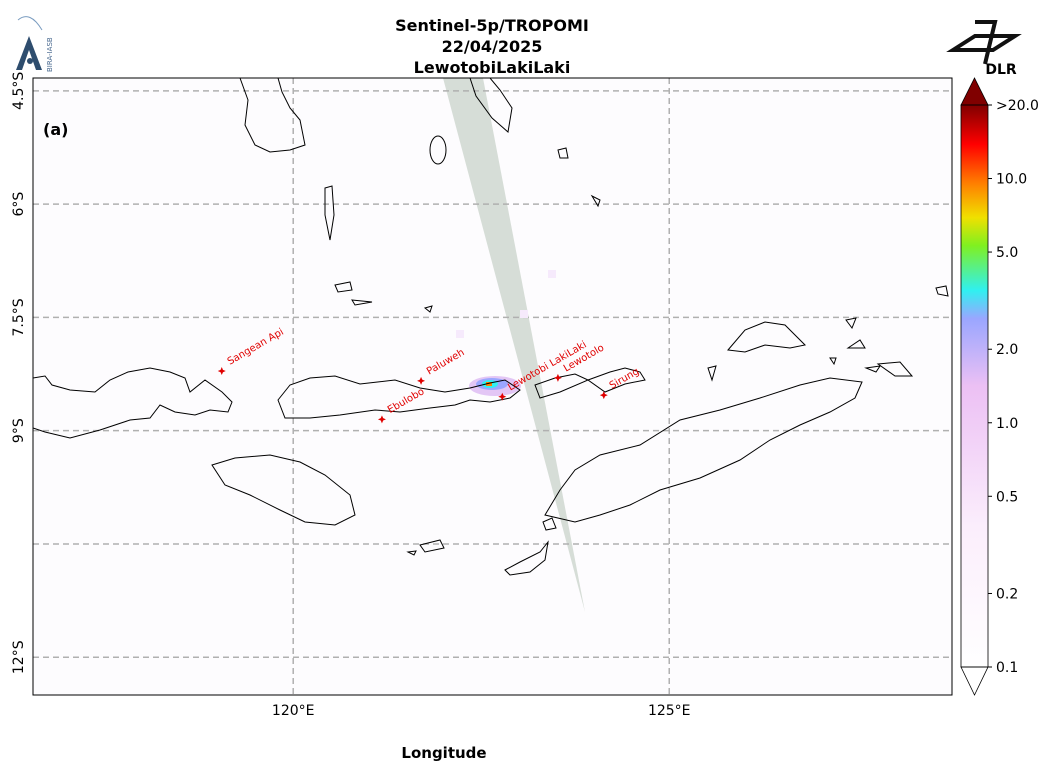 The image size is (1040, 770). I want to click on colorbar-frame, so click(974, 386).